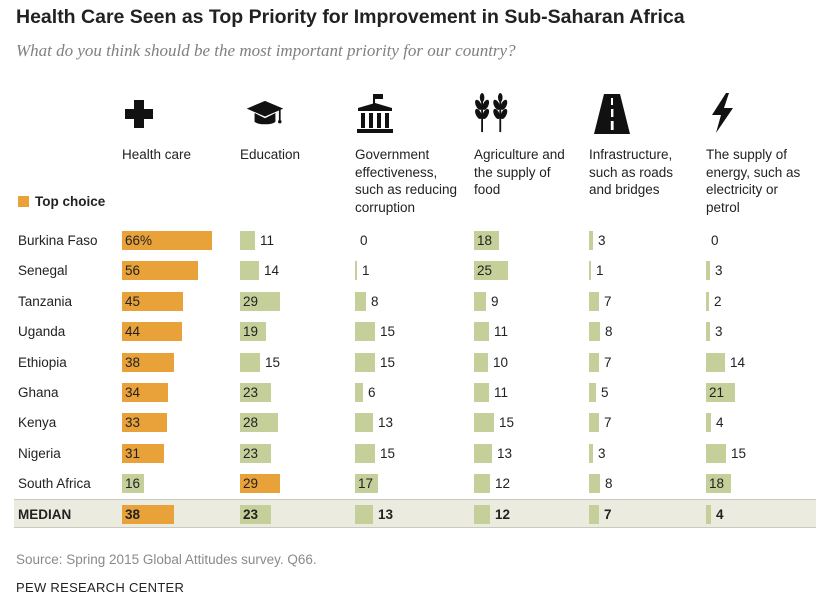 The height and width of the screenshot is (608, 828). What do you see at coordinates (251, 453) in the screenshot?
I see `value-label-nigeria-col2: 23` at bounding box center [251, 453].